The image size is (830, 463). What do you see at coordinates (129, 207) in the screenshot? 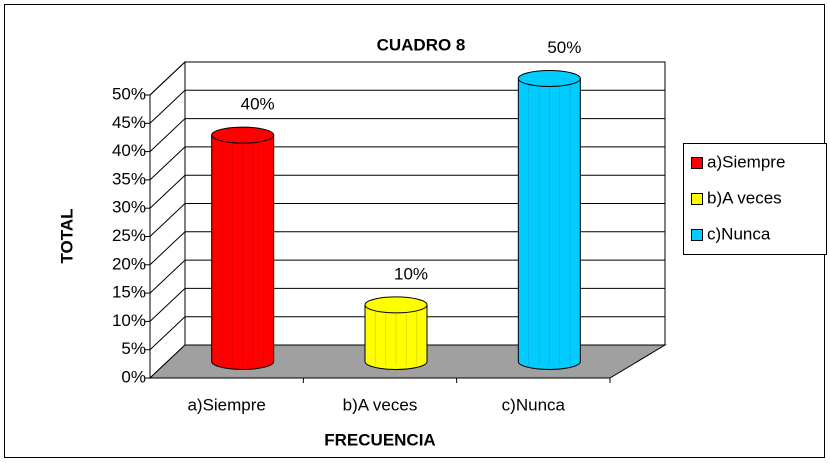
I see `y-tick-label: 30%` at bounding box center [129, 207].